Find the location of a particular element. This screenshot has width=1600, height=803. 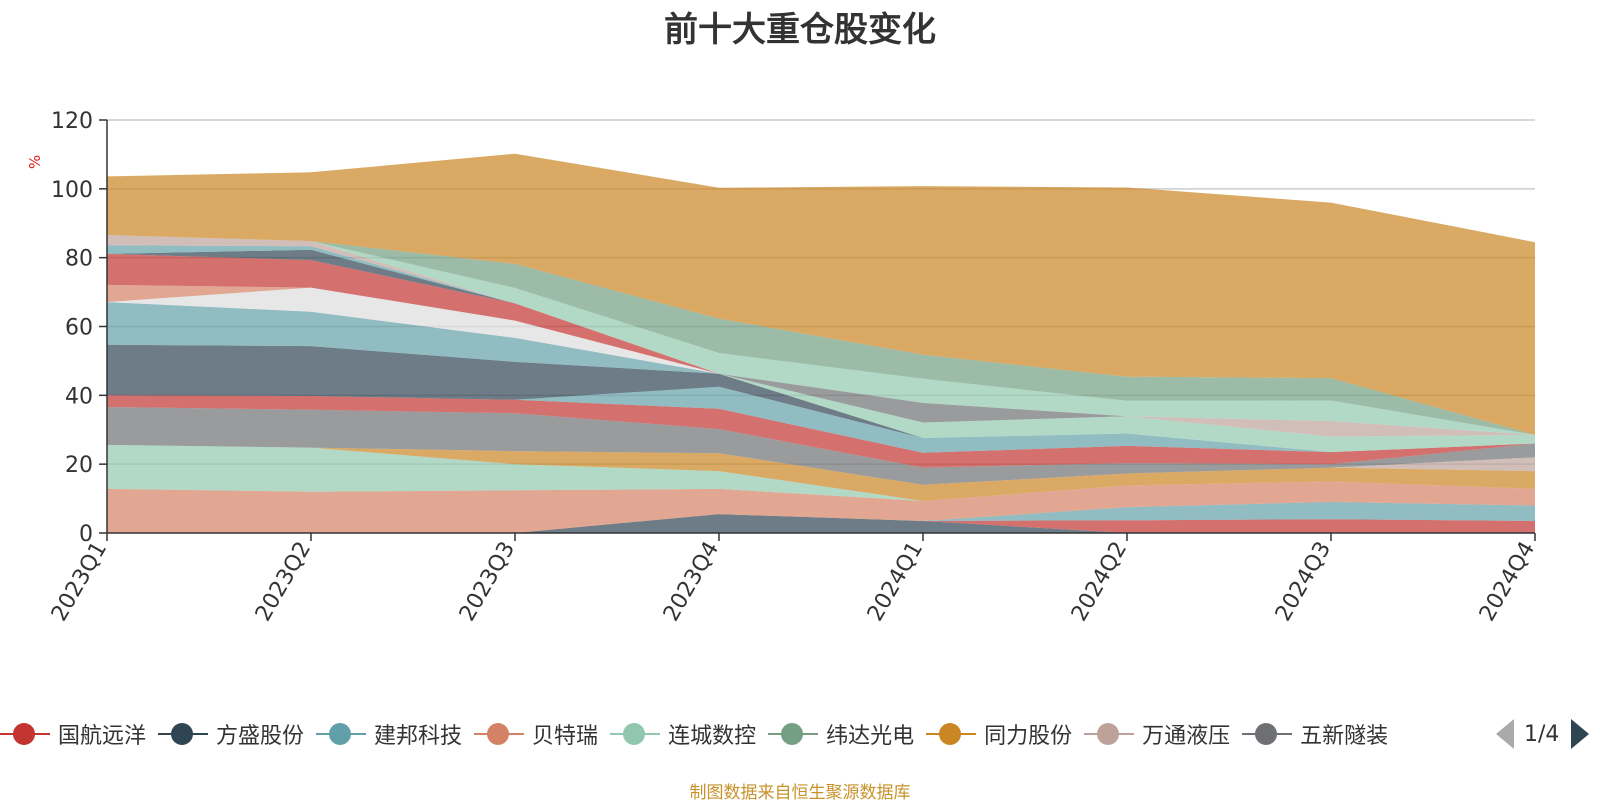

legend-item: 国航远洋 is located at coordinates (73, 734).